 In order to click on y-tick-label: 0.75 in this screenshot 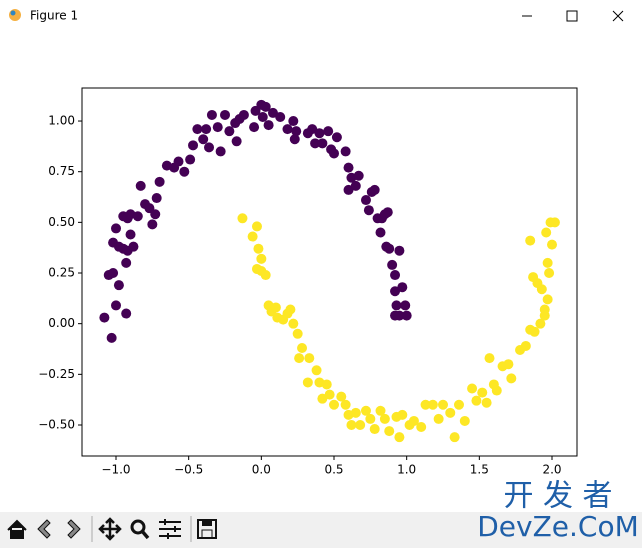, I will do `click(61, 171)`.